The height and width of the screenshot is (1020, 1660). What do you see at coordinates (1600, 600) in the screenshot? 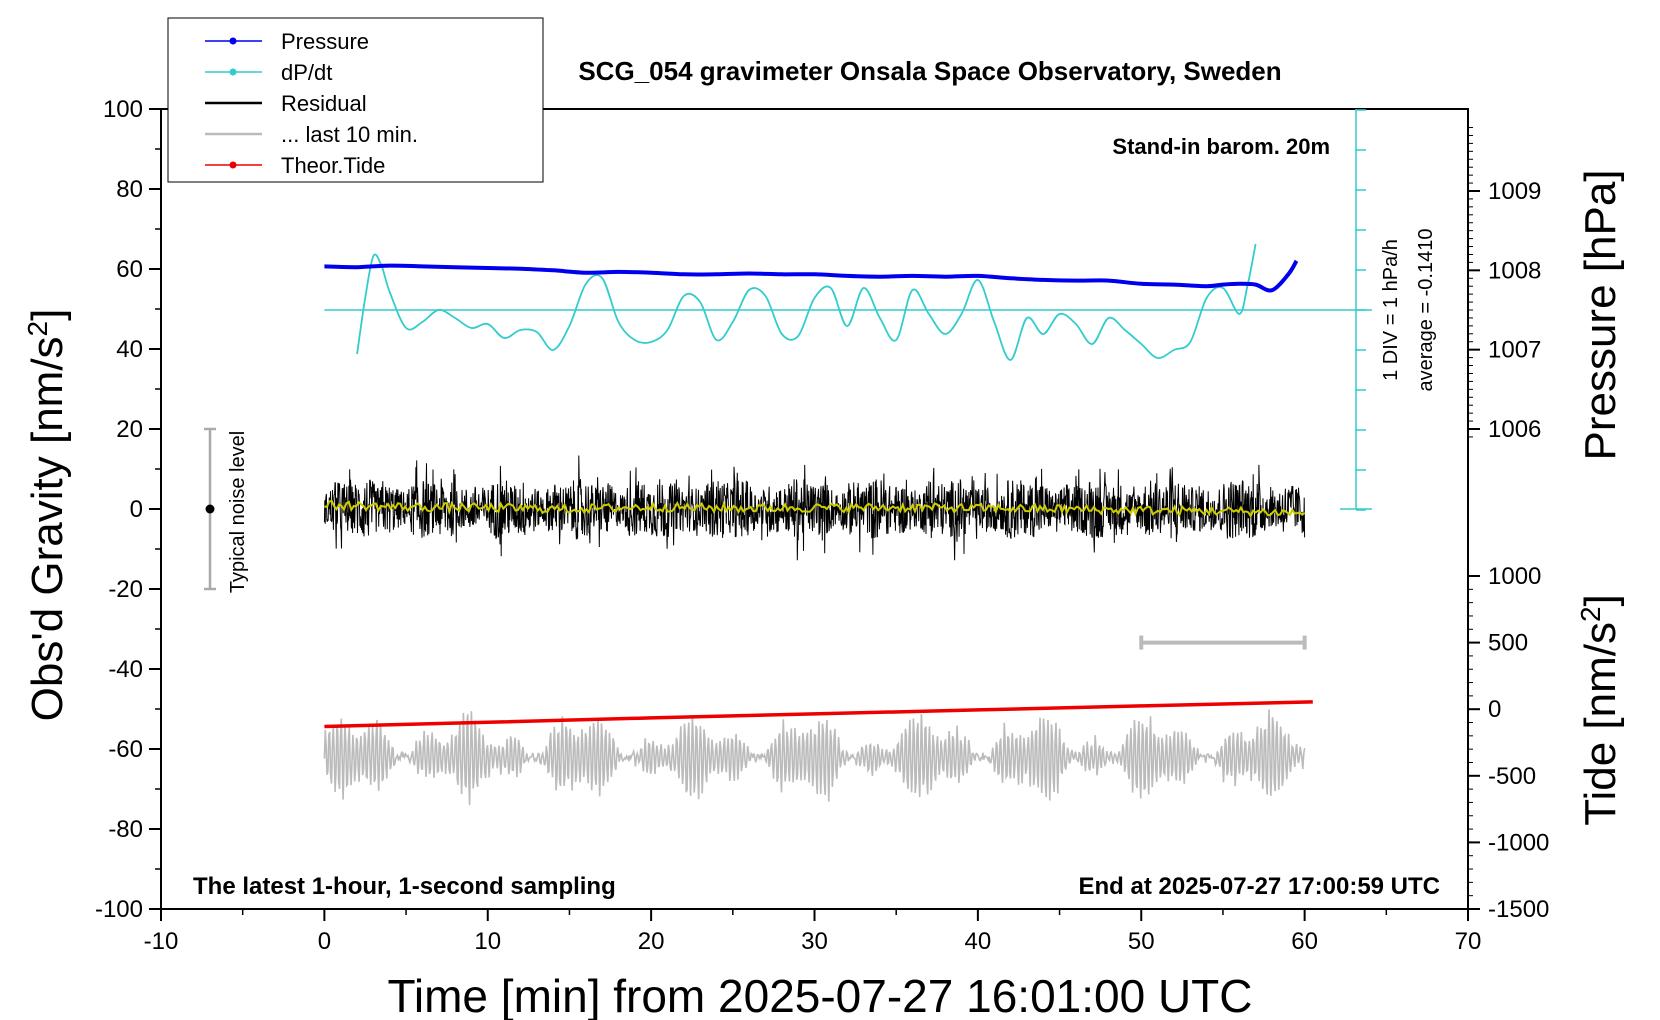
I see `tide-axis-label-end: ]` at bounding box center [1600, 600].